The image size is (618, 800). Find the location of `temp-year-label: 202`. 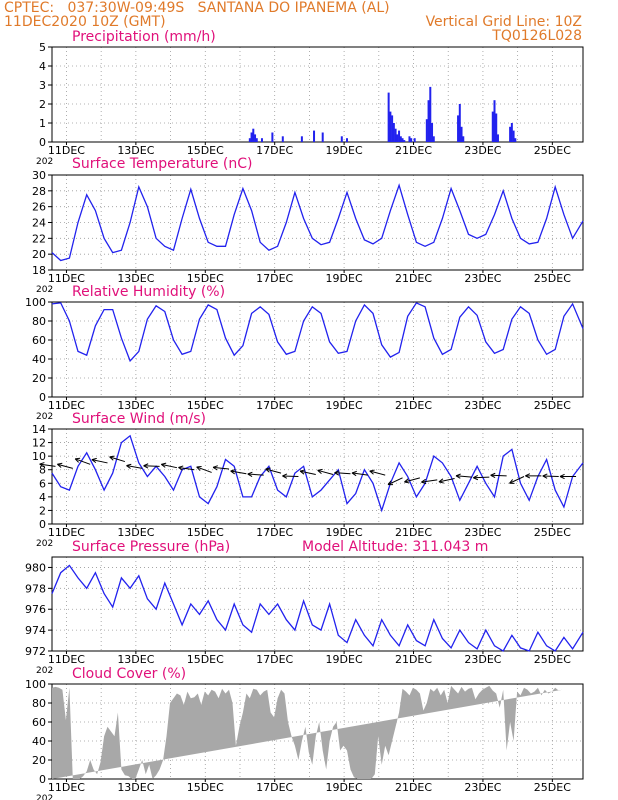

temp-year-label: 202 is located at coordinates (44, 290).